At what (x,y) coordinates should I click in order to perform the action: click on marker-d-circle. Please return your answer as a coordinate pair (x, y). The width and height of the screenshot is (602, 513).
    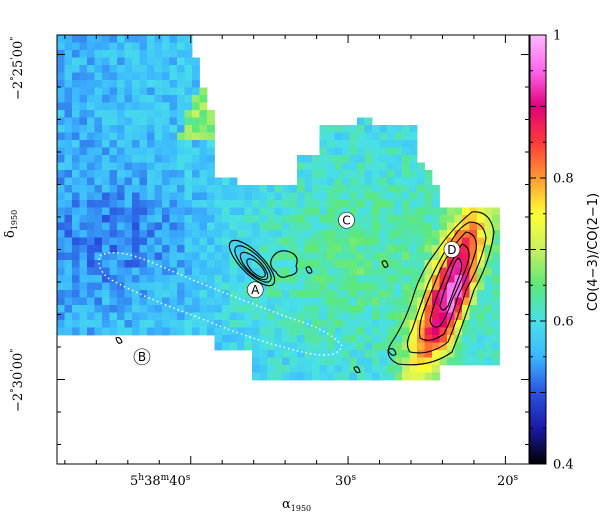
    Looking at the image, I should click on (452, 249).